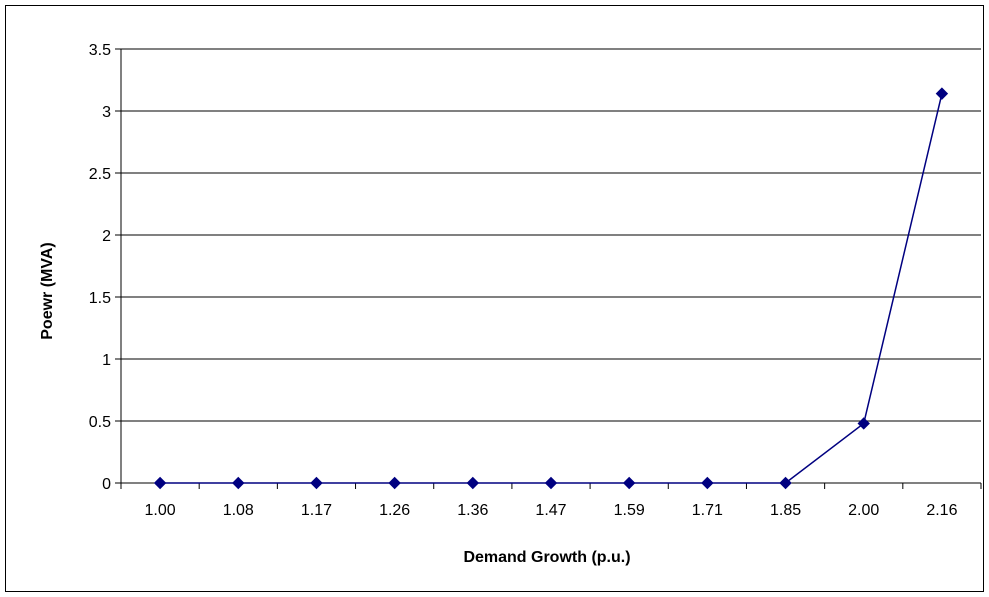 The image size is (989, 597). Describe the element at coordinates (863, 510) in the screenshot. I see `x-tick-label: 2.00` at that location.